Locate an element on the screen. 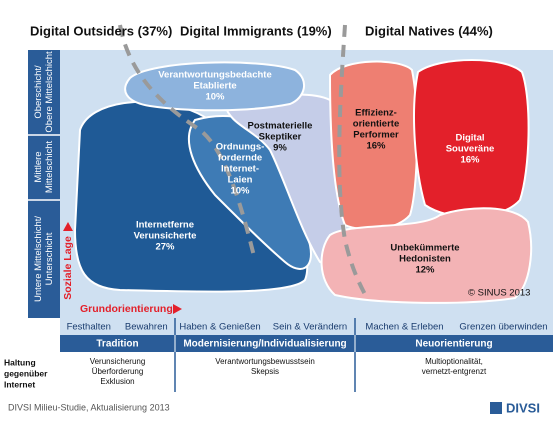 The height and width of the screenshot is (421, 558). axis-label: Grundorientierung is located at coordinates (126, 309).